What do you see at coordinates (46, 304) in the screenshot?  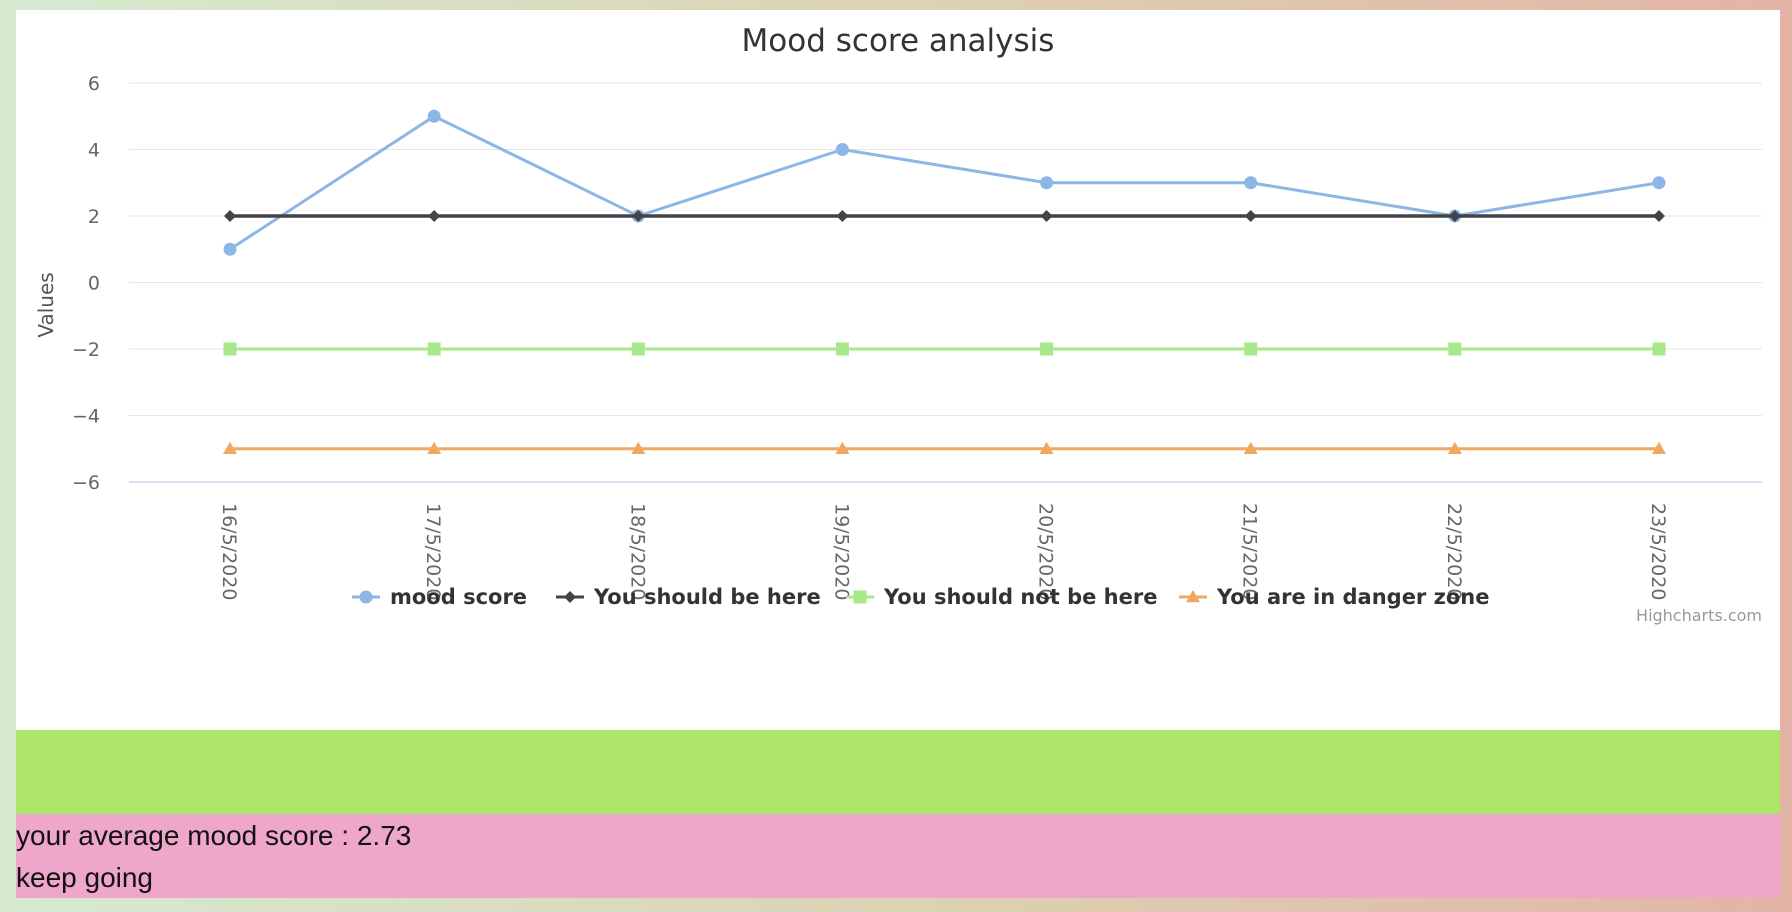 I see `y-axis-title: Values` at bounding box center [46, 304].